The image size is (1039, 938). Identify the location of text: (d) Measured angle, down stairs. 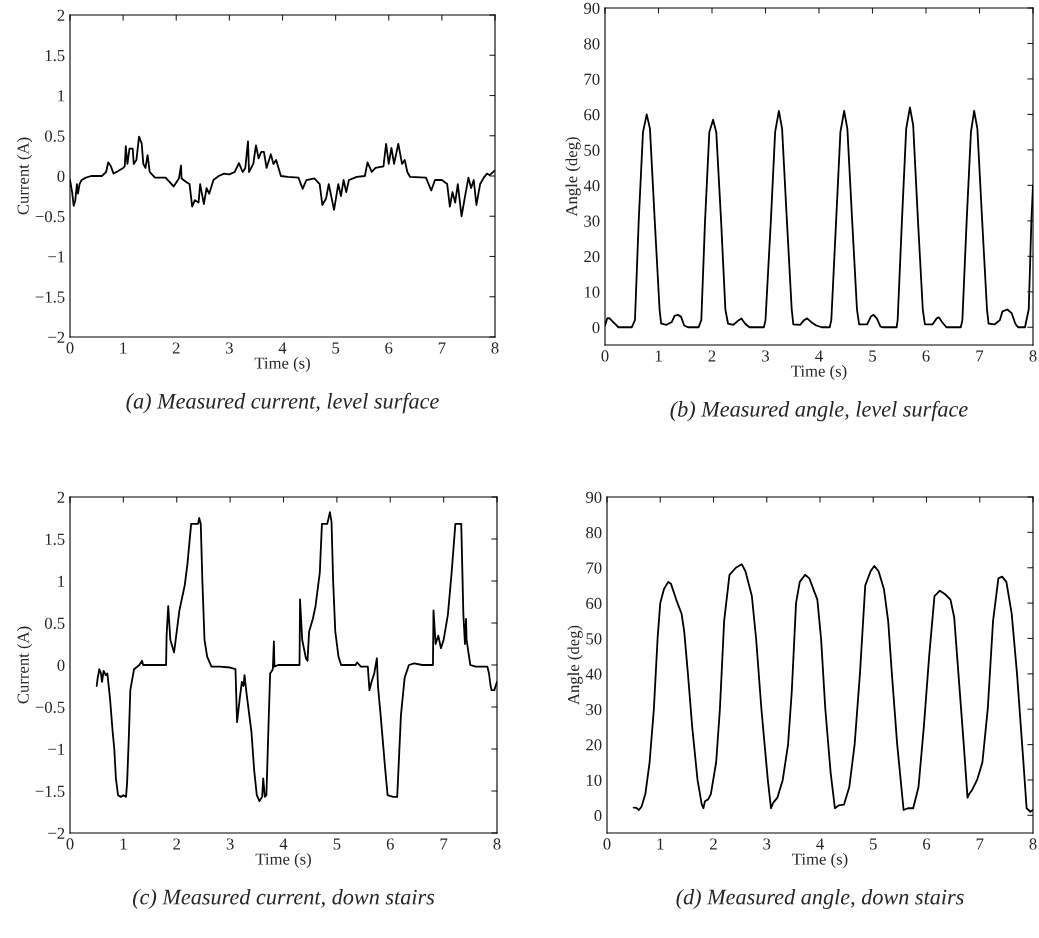
(820, 899).